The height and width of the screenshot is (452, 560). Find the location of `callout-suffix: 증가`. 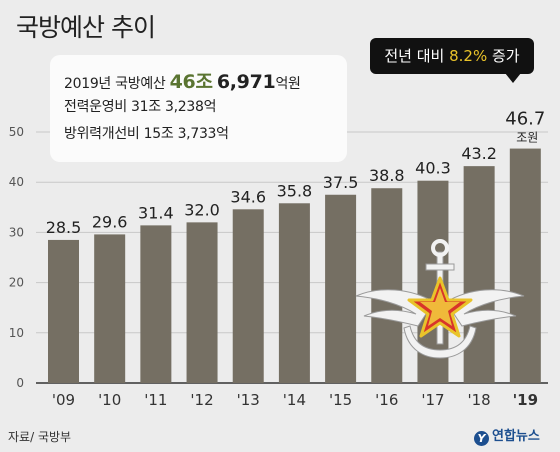

callout-suffix: 증가 is located at coordinates (503, 56).